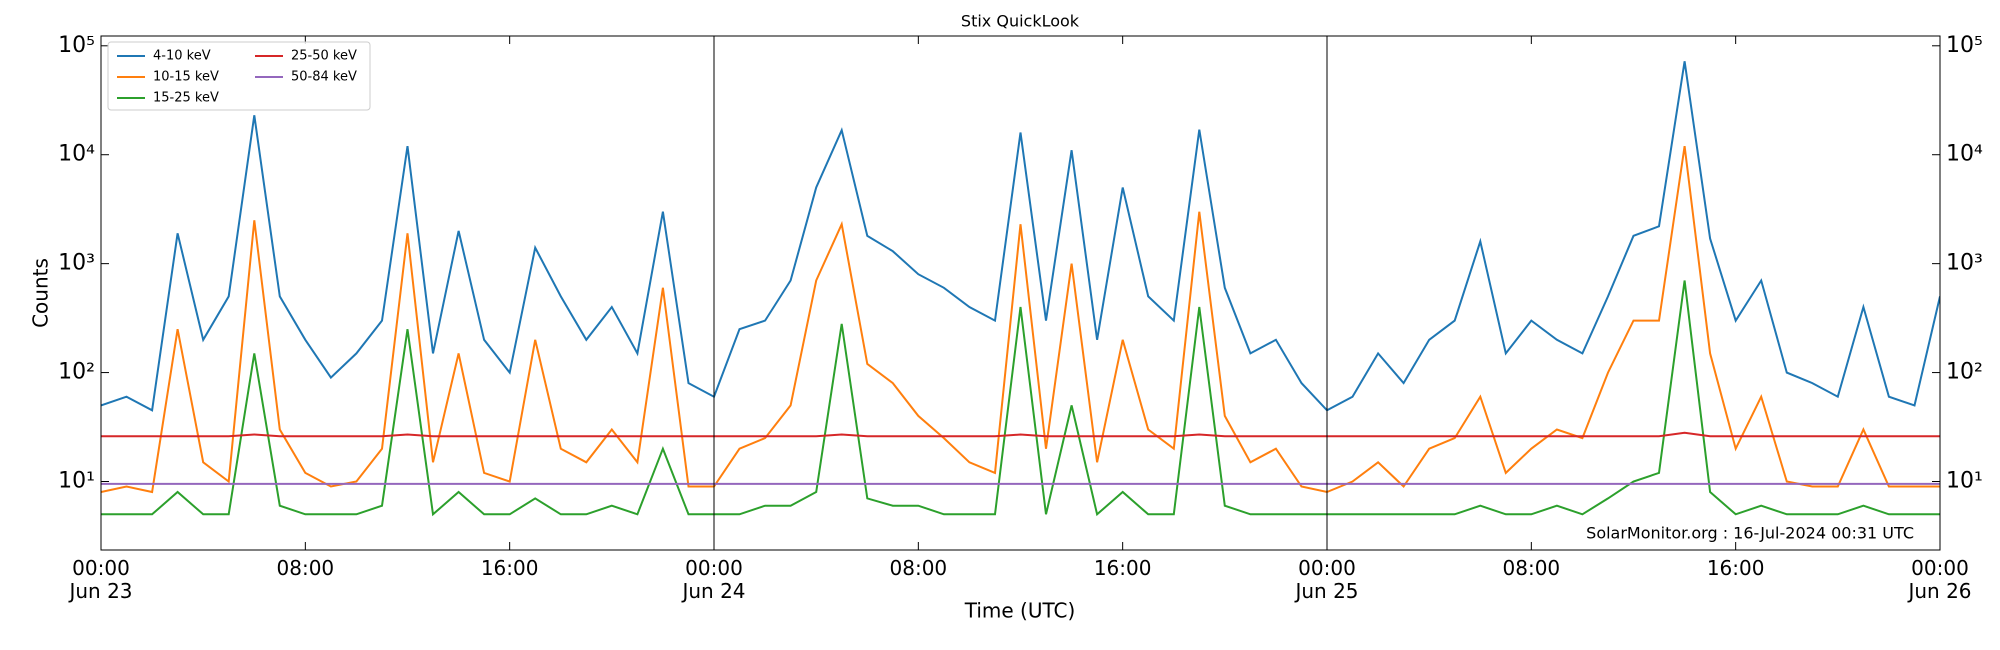  I want to click on legend-label: 15-25 keV, so click(186, 98).